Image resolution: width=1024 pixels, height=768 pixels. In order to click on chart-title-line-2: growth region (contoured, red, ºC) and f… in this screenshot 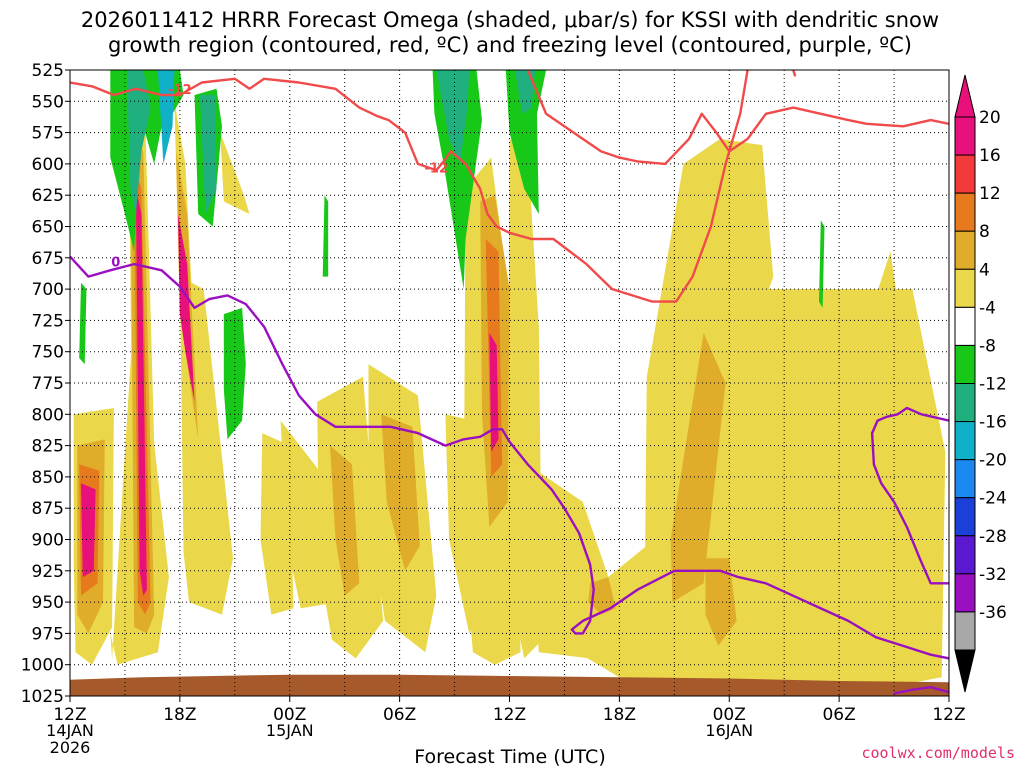, I will do `click(510, 45)`.